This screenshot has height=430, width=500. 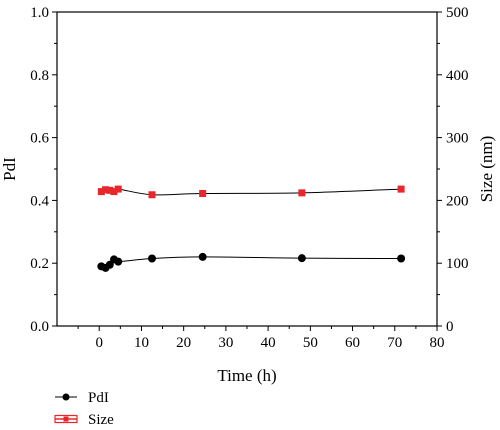 What do you see at coordinates (66, 397) in the screenshot?
I see `legend-marker-pdi` at bounding box center [66, 397].